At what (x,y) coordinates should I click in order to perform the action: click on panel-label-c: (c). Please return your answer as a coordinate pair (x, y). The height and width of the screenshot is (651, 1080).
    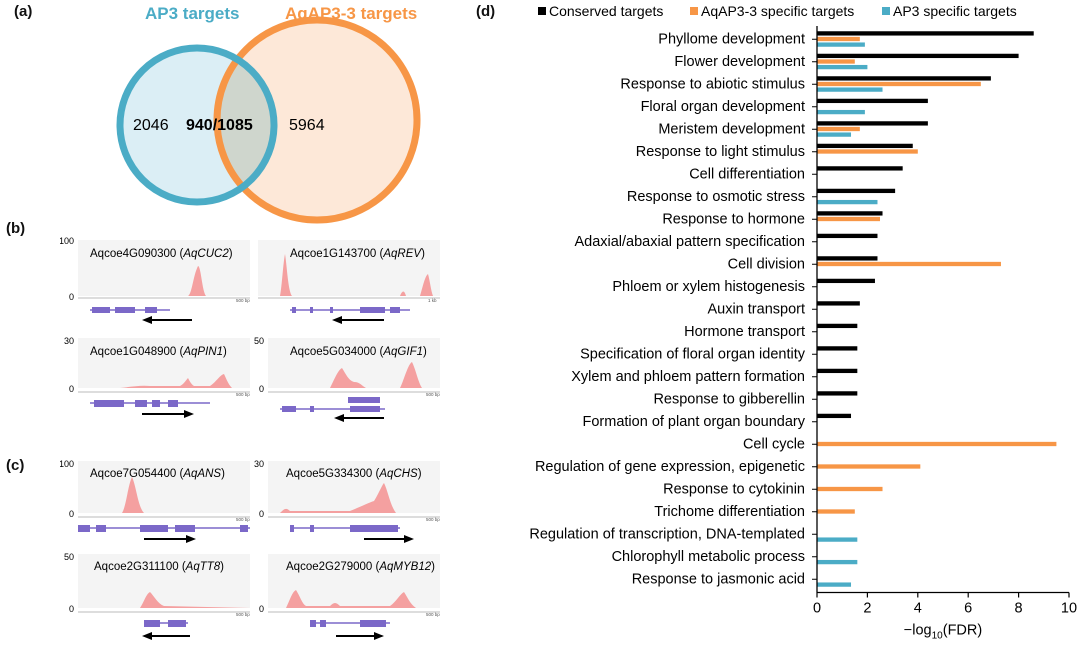
    Looking at the image, I should click on (15, 465).